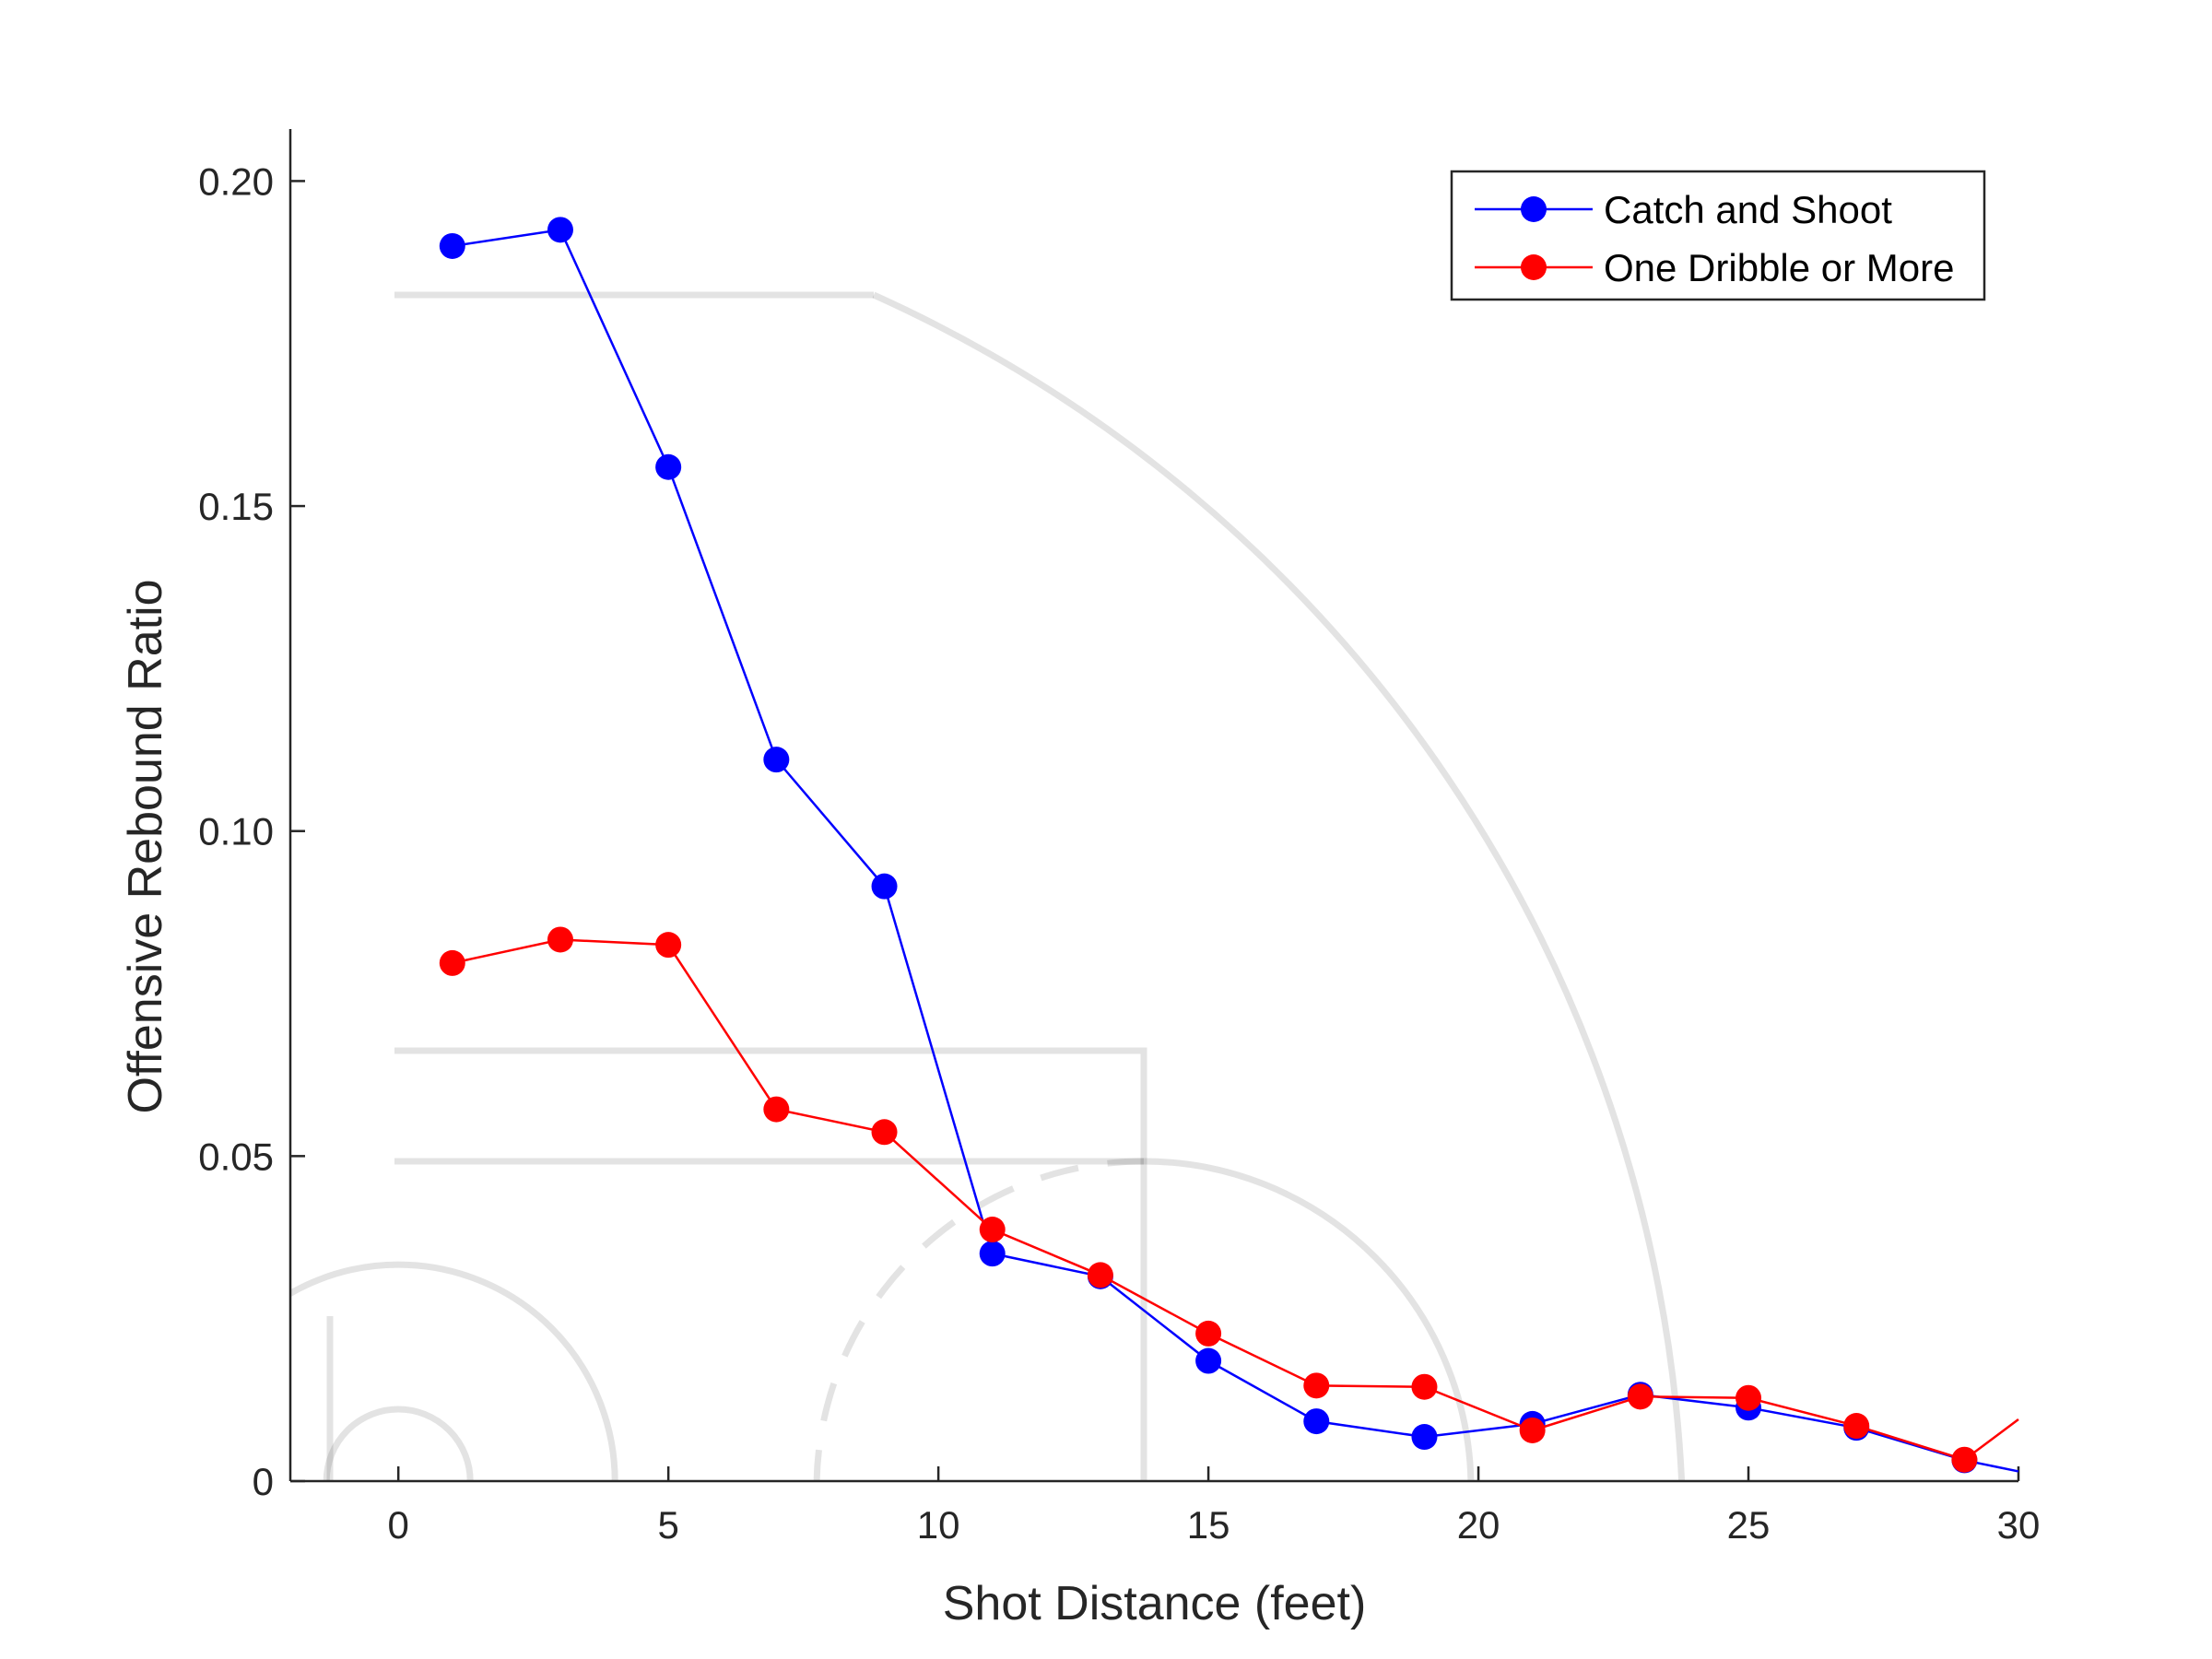 The image size is (2212, 1659). Describe the element at coordinates (979, 1319) in the screenshot. I see `court-free-throw-circle-dashed` at that location.